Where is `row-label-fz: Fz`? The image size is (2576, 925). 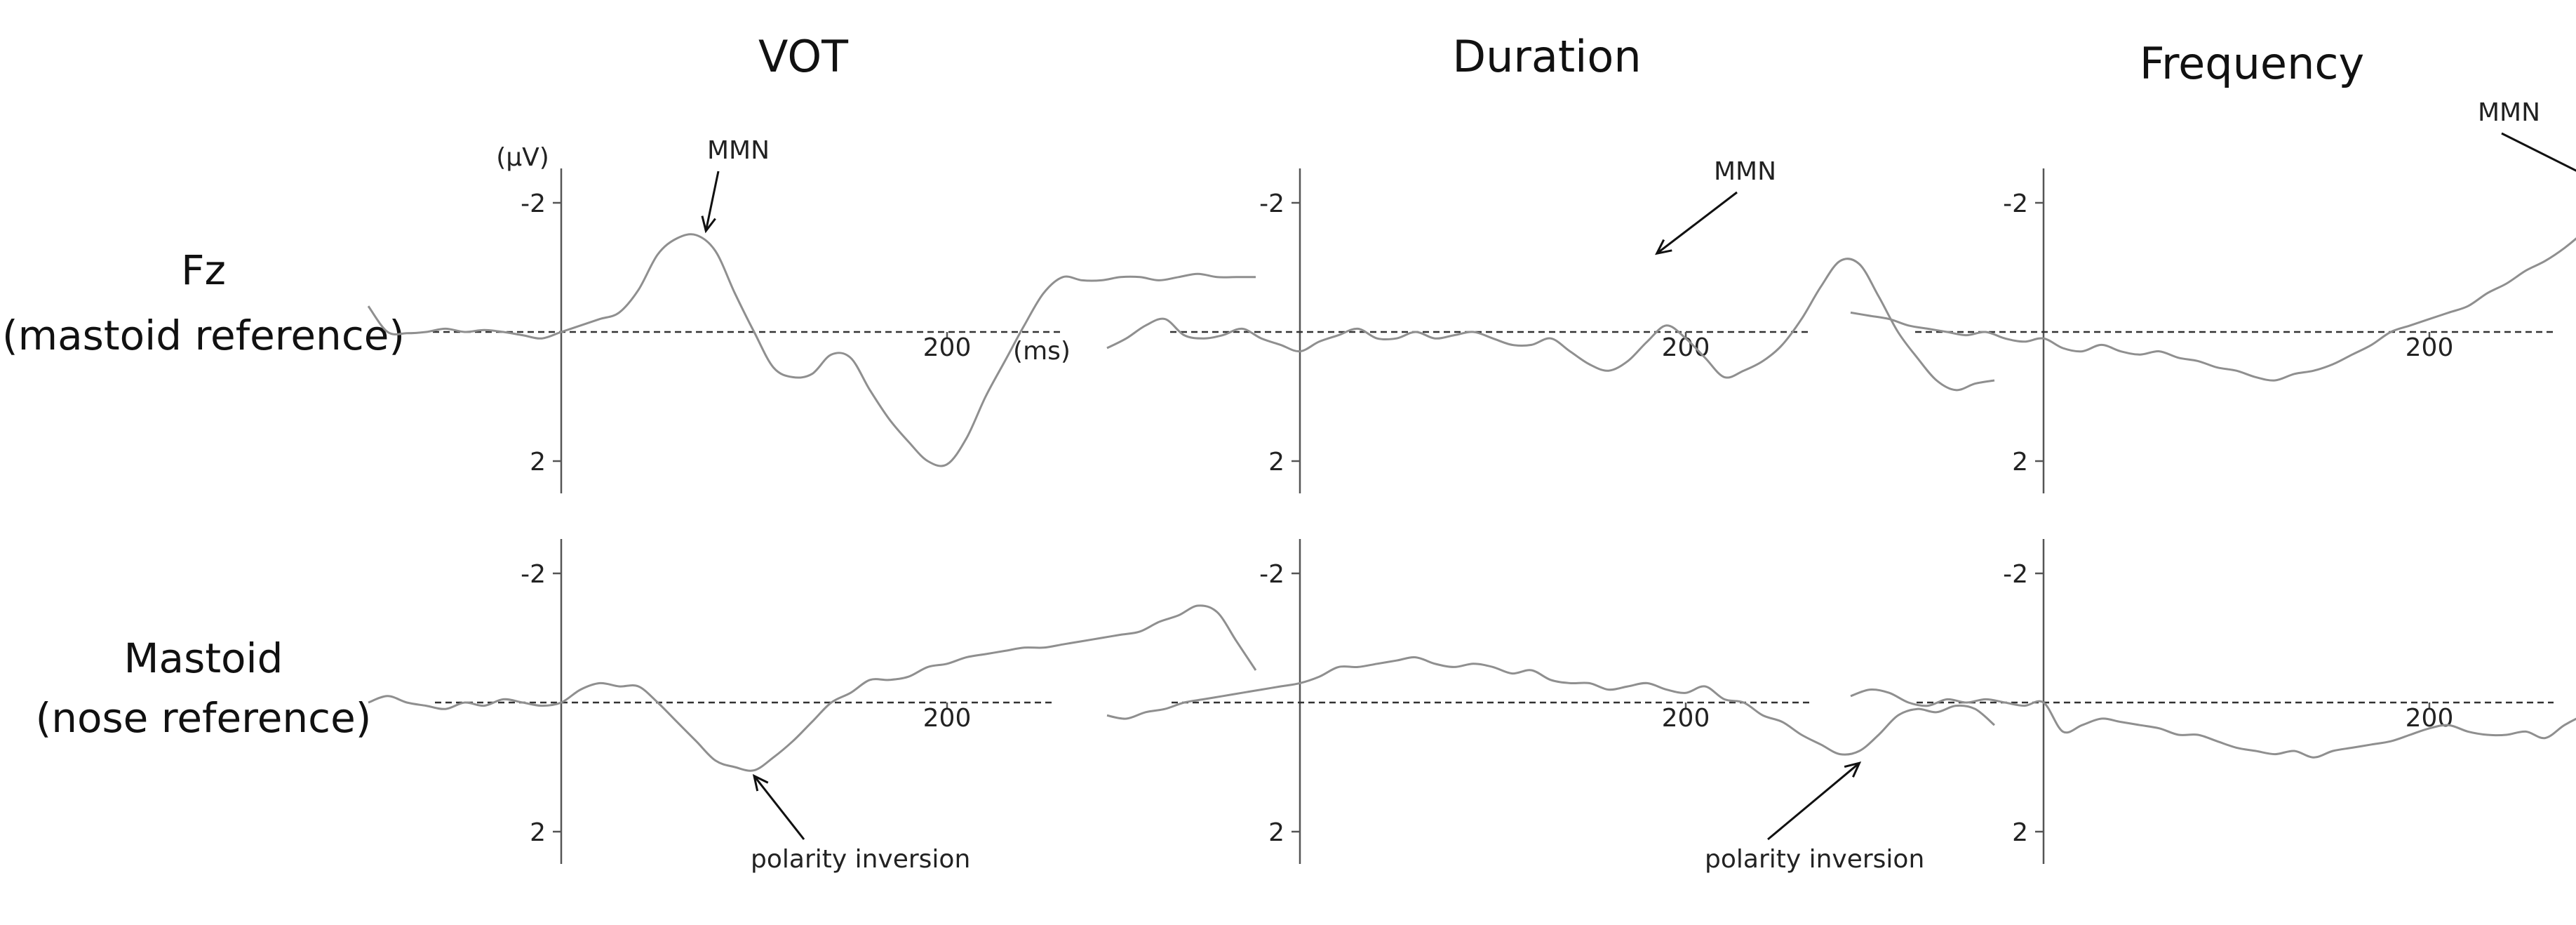
row-label-fz: Fz is located at coordinates (204, 270).